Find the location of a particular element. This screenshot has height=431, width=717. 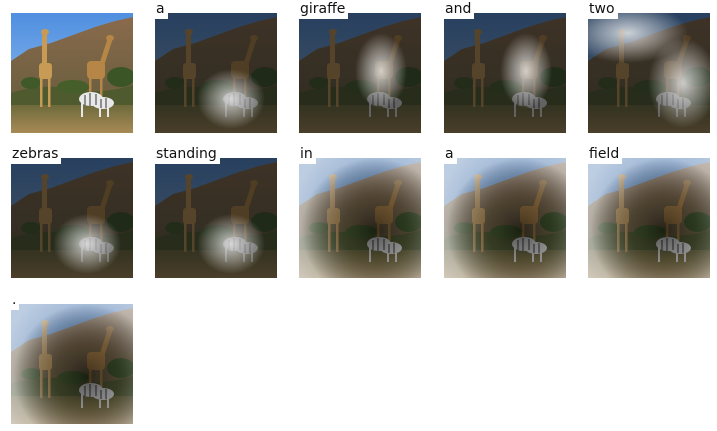

word-label: . is located at coordinates (15, 300).